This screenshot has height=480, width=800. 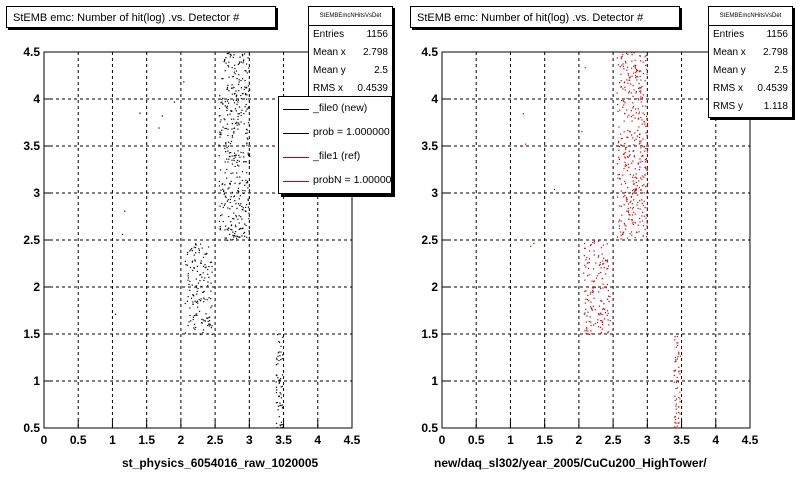 I want to click on left-x-axis-title: st_physics_6054016_raw_1020005, so click(x=220, y=463).